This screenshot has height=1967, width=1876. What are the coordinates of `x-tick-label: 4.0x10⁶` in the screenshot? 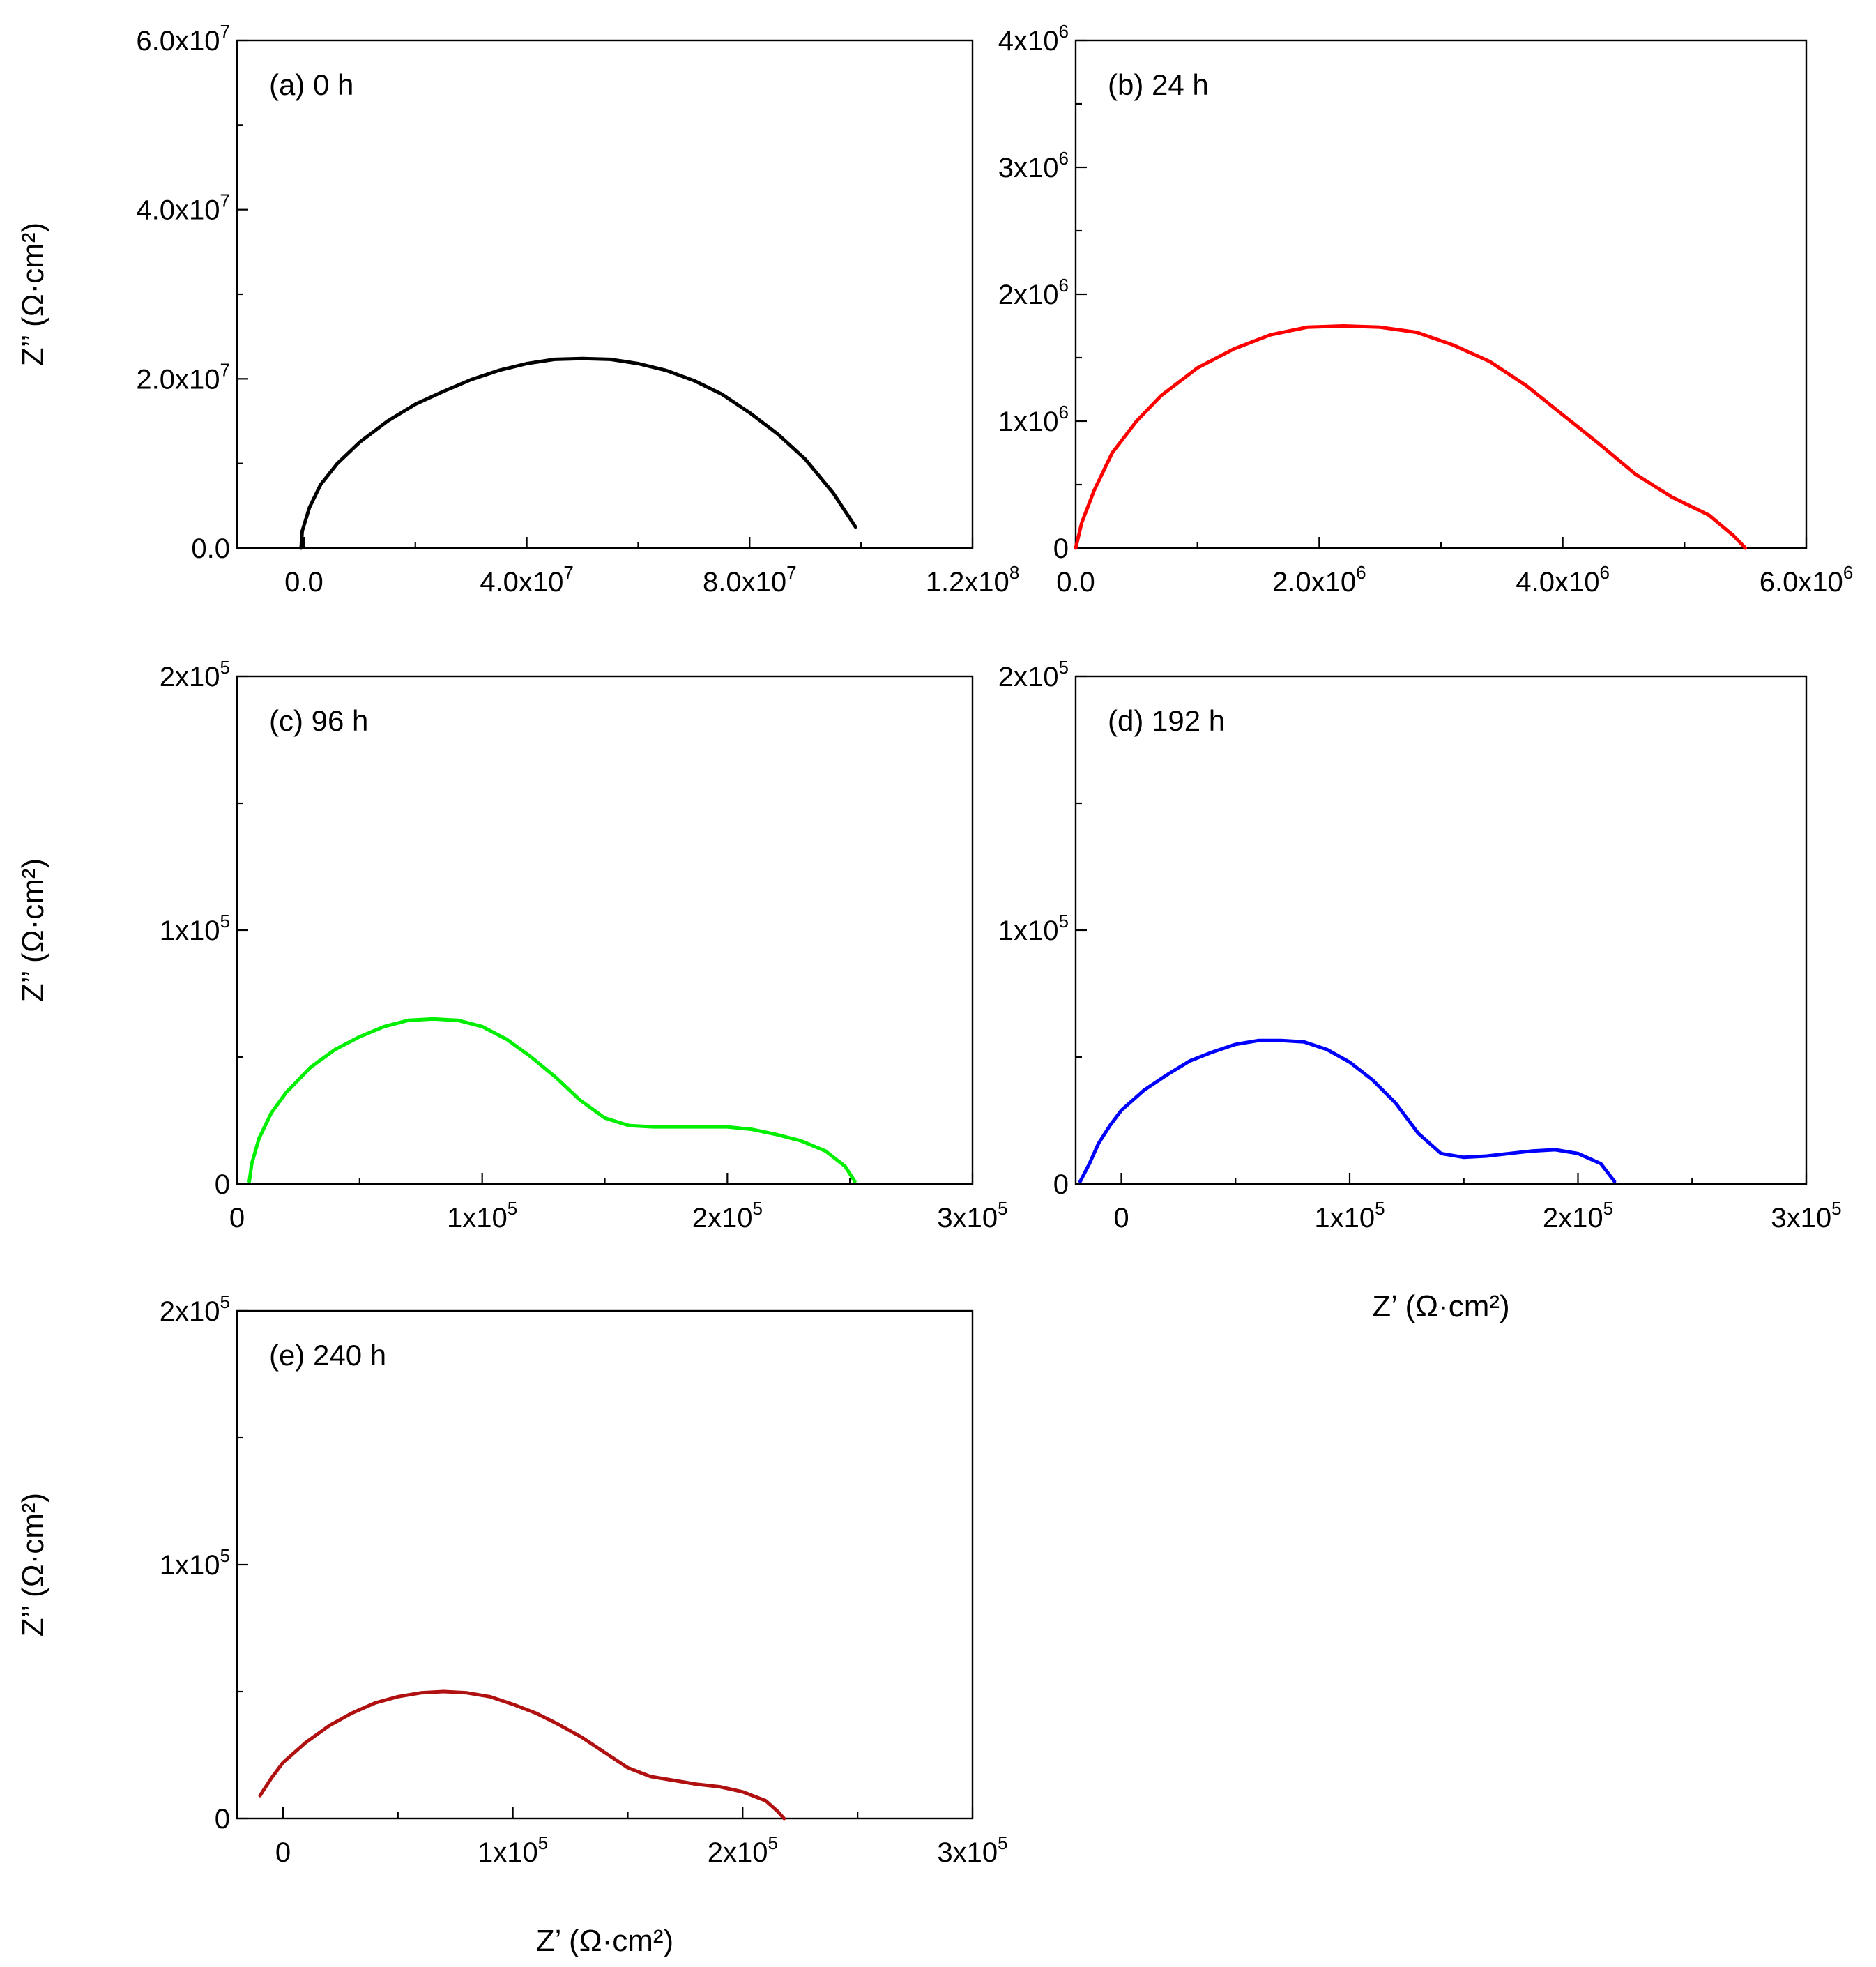 It's located at (1563, 580).